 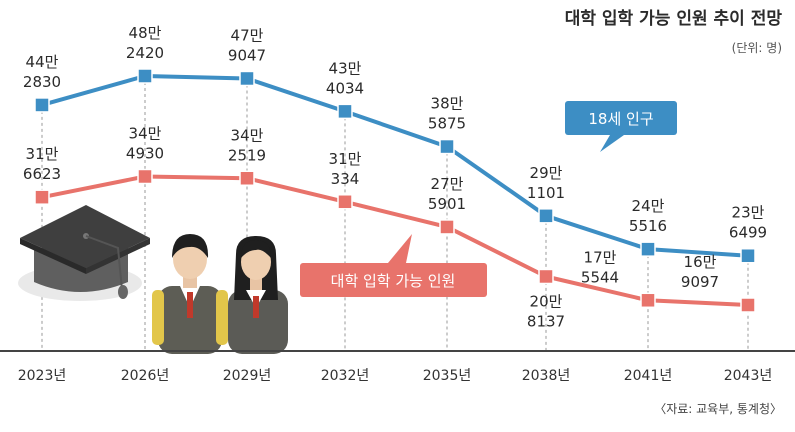 I want to click on data-label-population: 43만, so click(x=345, y=68).